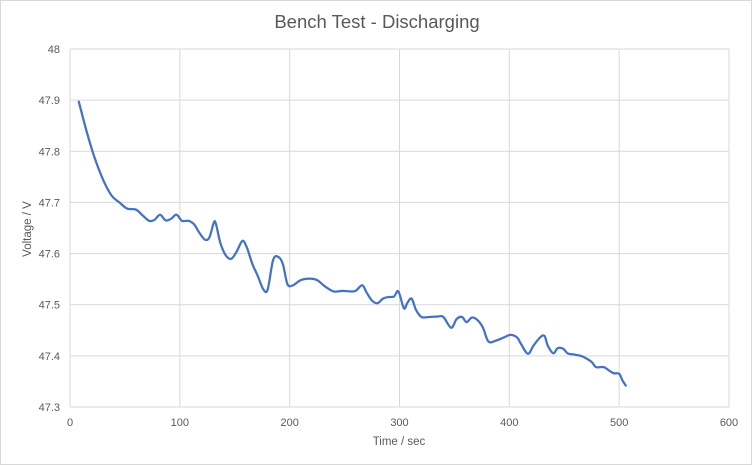 This screenshot has width=752, height=466. What do you see at coordinates (729, 423) in the screenshot?
I see `x-tick-label: 600` at bounding box center [729, 423].